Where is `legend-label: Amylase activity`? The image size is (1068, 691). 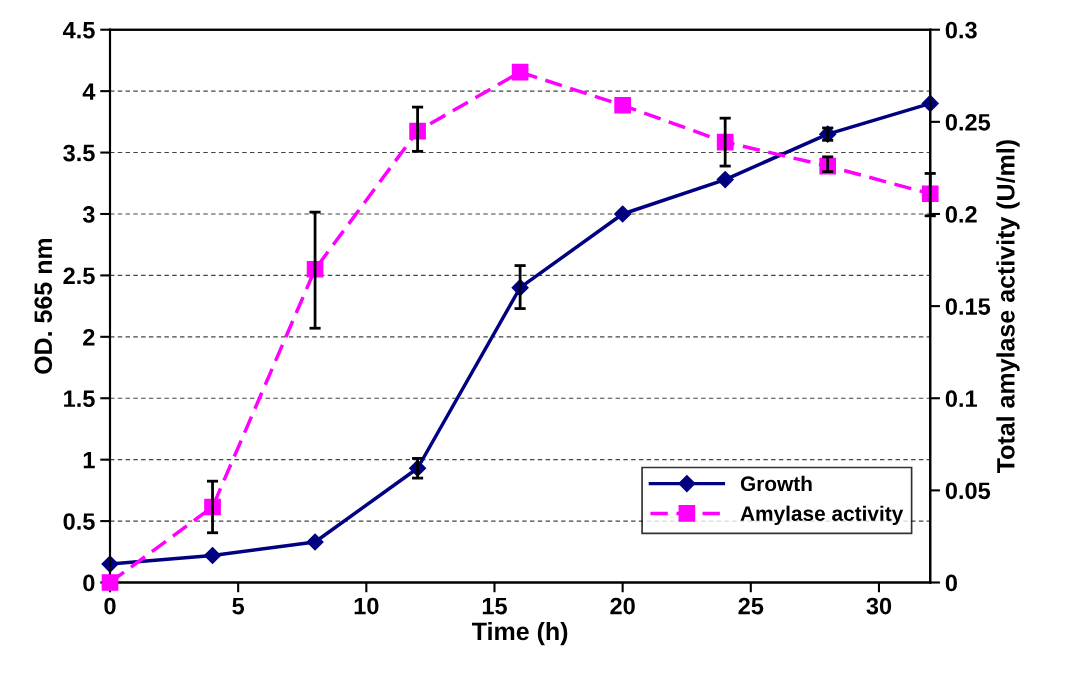
legend-label: Amylase activity is located at coordinates (822, 515).